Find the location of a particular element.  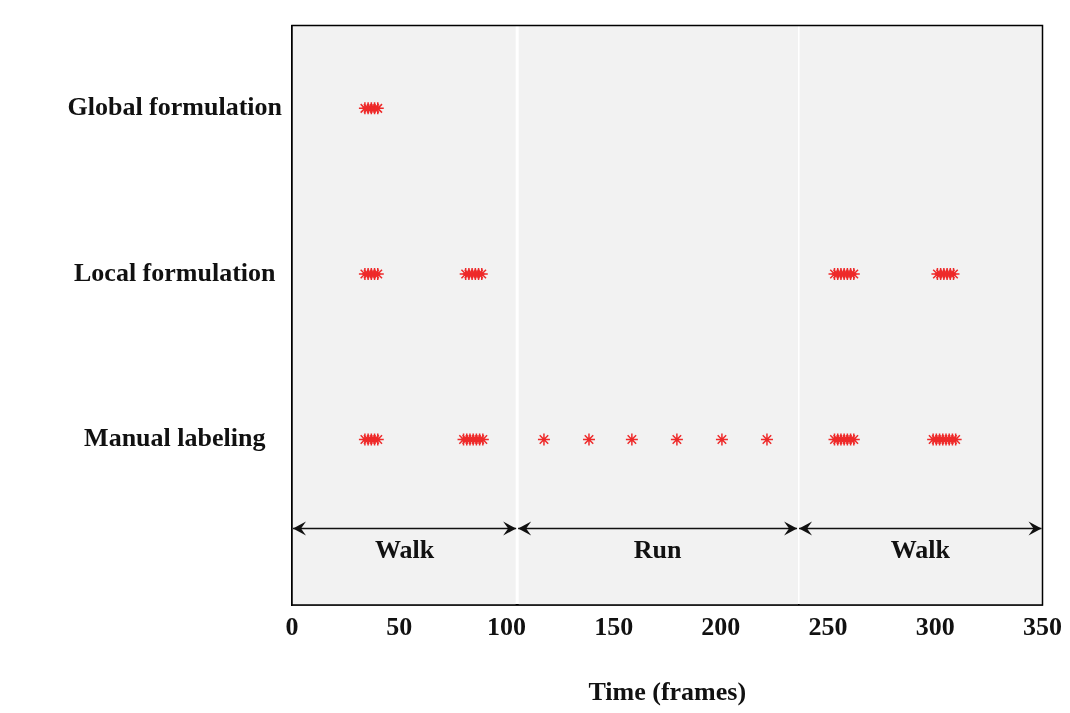

y-tick-label: Local formulation is located at coordinates (175, 272).